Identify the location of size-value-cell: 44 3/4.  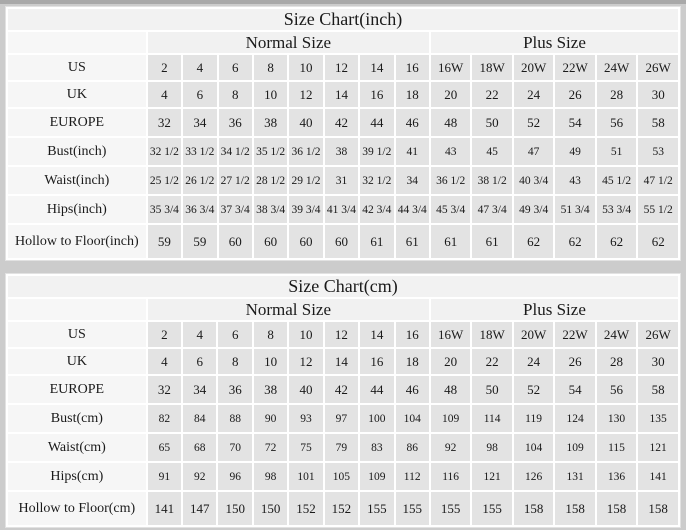
(412, 209).